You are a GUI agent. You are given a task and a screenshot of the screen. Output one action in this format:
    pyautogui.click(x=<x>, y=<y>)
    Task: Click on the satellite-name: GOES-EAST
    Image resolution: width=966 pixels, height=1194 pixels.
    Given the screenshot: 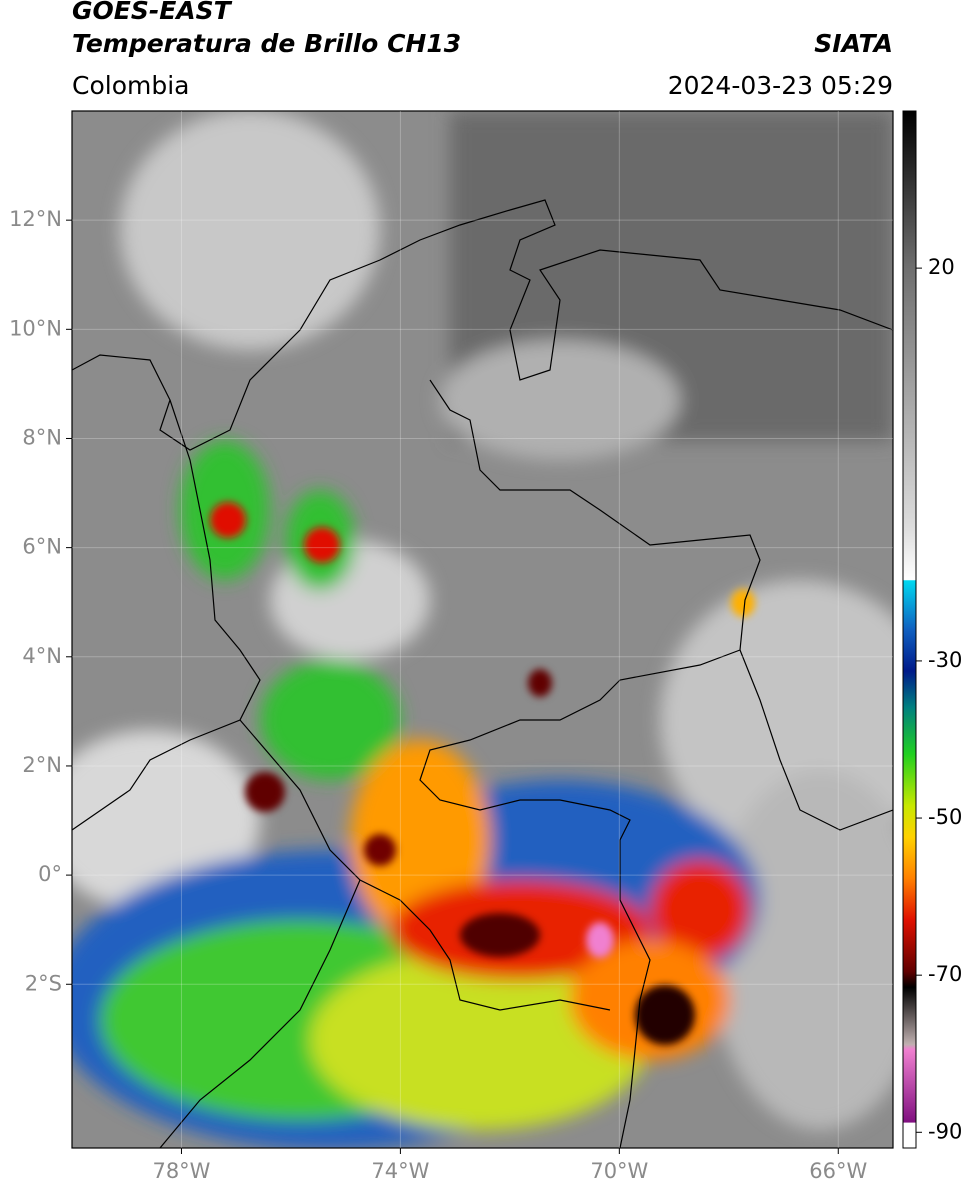 What is the action you would take?
    pyautogui.click(x=152, y=12)
    